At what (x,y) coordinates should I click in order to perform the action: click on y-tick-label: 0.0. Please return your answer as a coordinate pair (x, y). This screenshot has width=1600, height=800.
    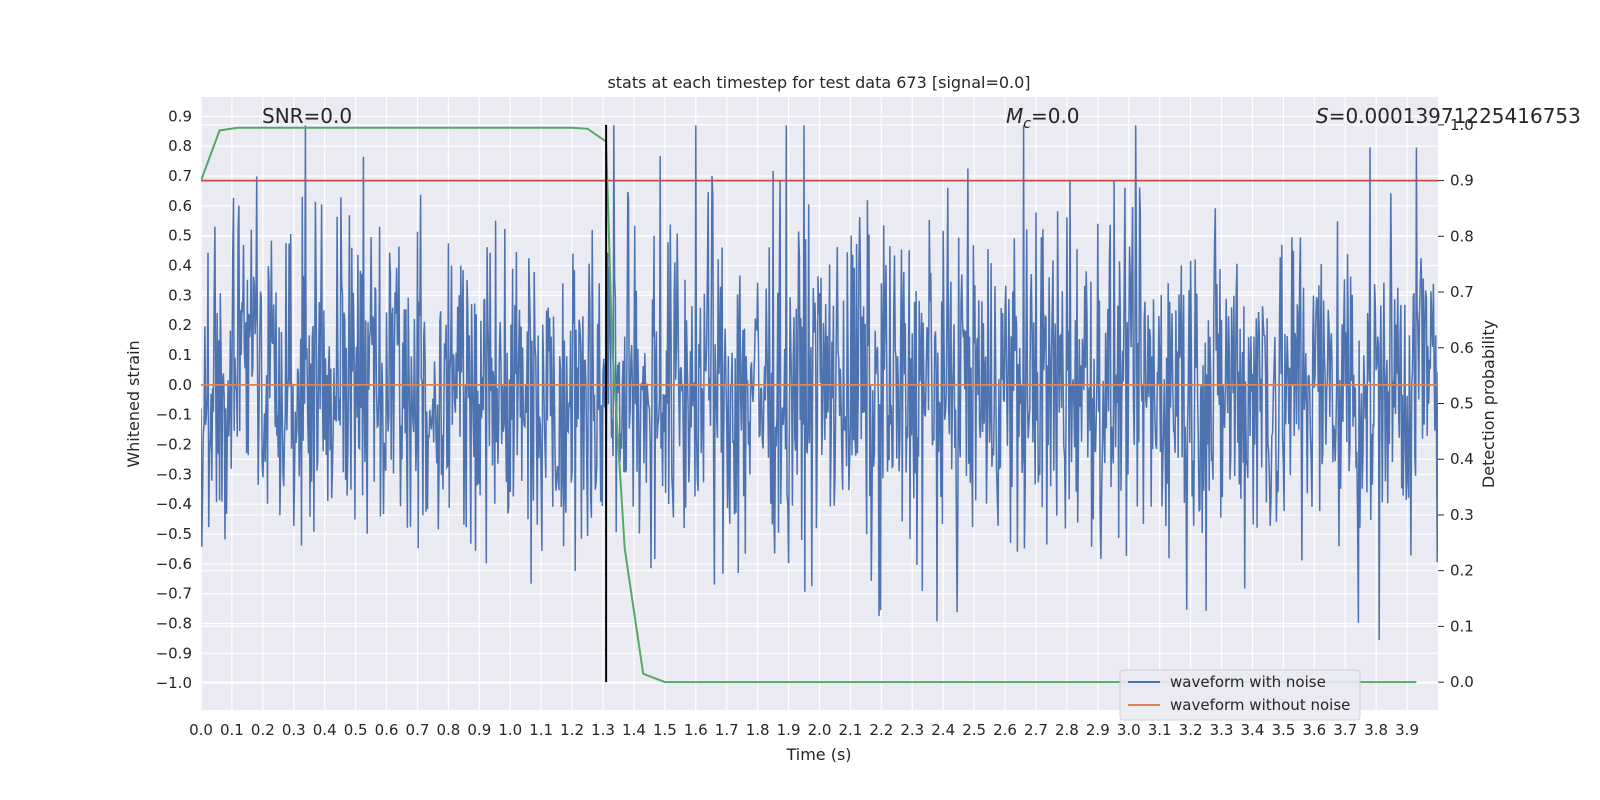
    Looking at the image, I should click on (180, 385).